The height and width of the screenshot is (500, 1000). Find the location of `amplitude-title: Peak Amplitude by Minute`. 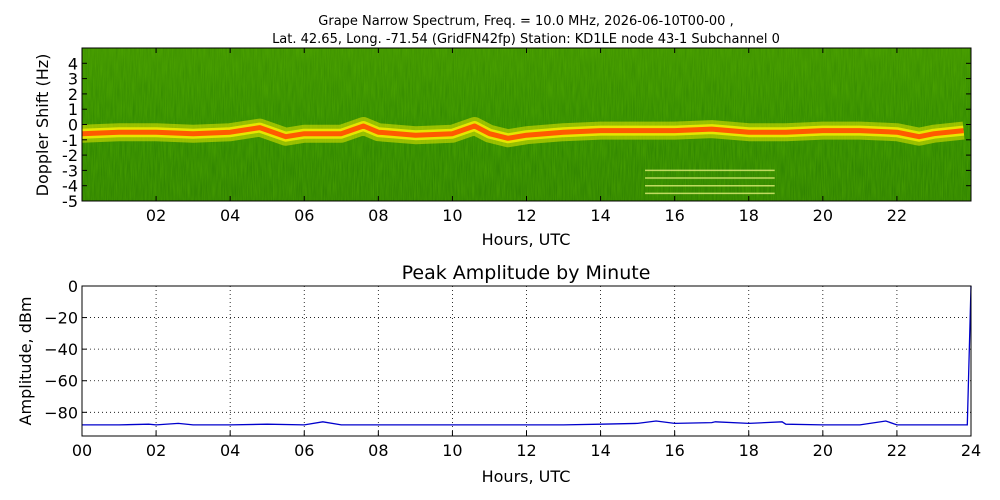

amplitude-title: Peak Amplitude by Minute is located at coordinates (526, 273).